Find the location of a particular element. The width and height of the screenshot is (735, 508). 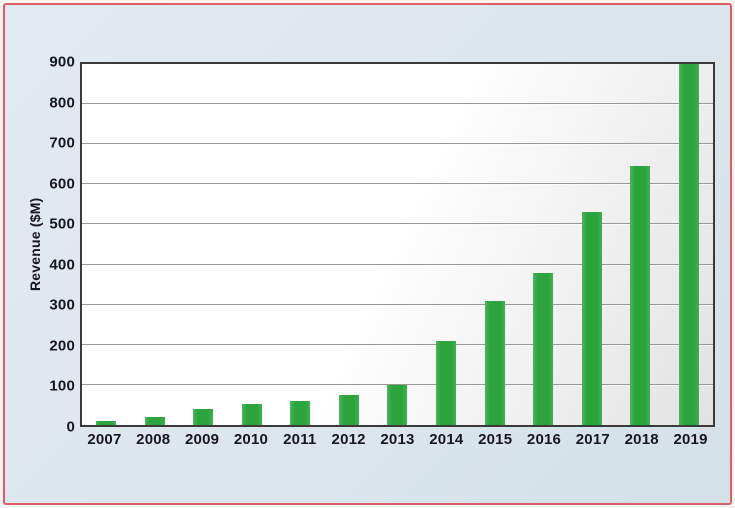

bar-2016 is located at coordinates (543, 348).